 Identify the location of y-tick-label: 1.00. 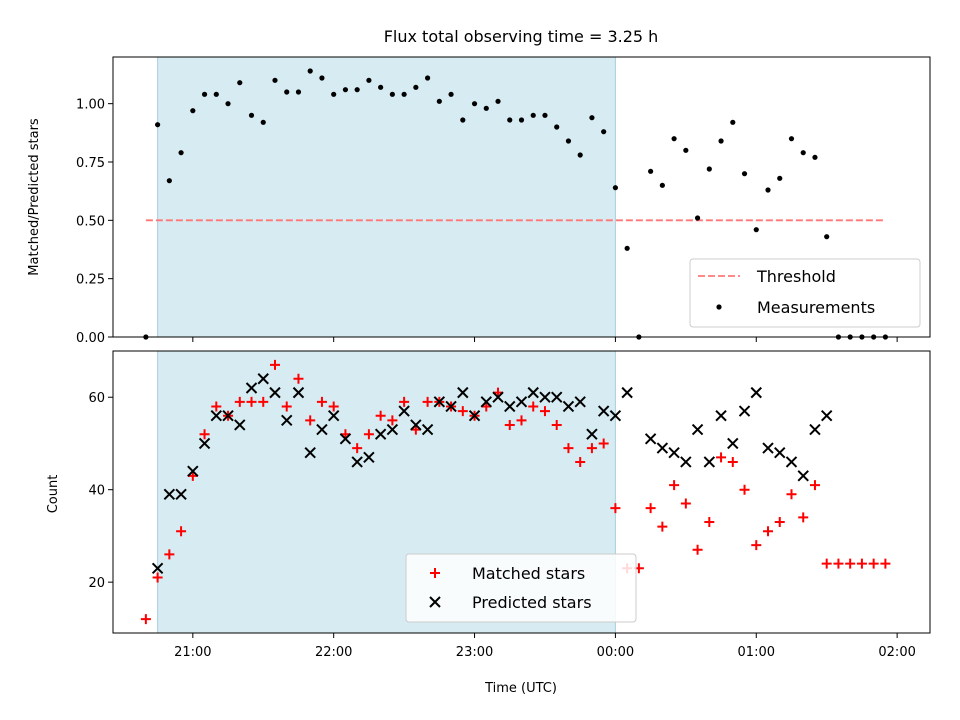
(90, 105).